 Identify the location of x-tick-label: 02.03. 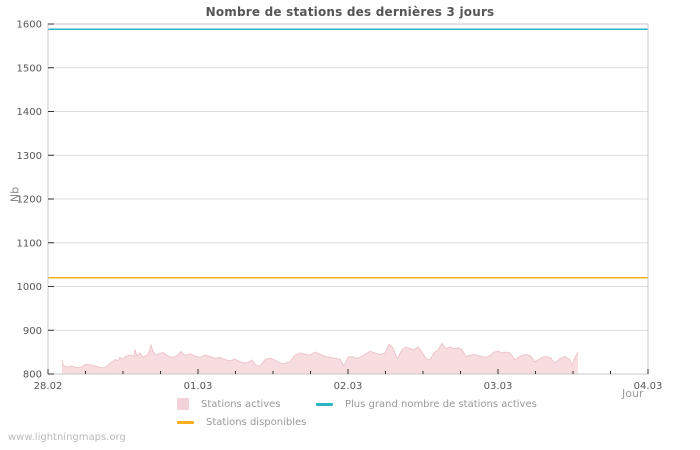
(348, 386).